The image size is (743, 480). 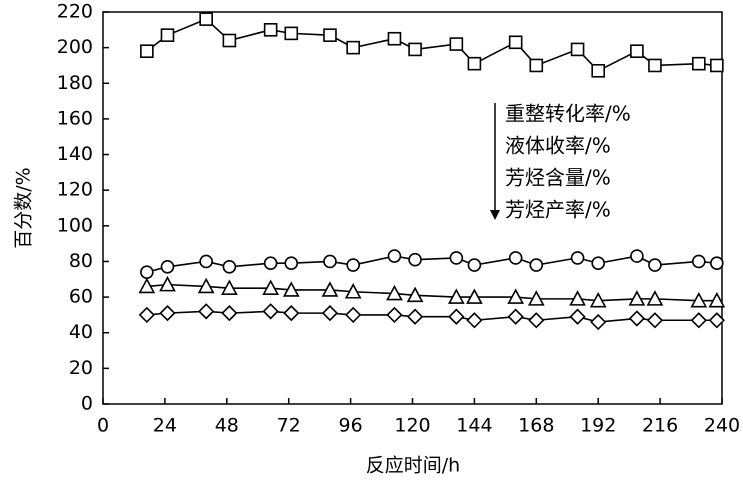 I want to click on legend-arrowhead, so click(x=495, y=215).